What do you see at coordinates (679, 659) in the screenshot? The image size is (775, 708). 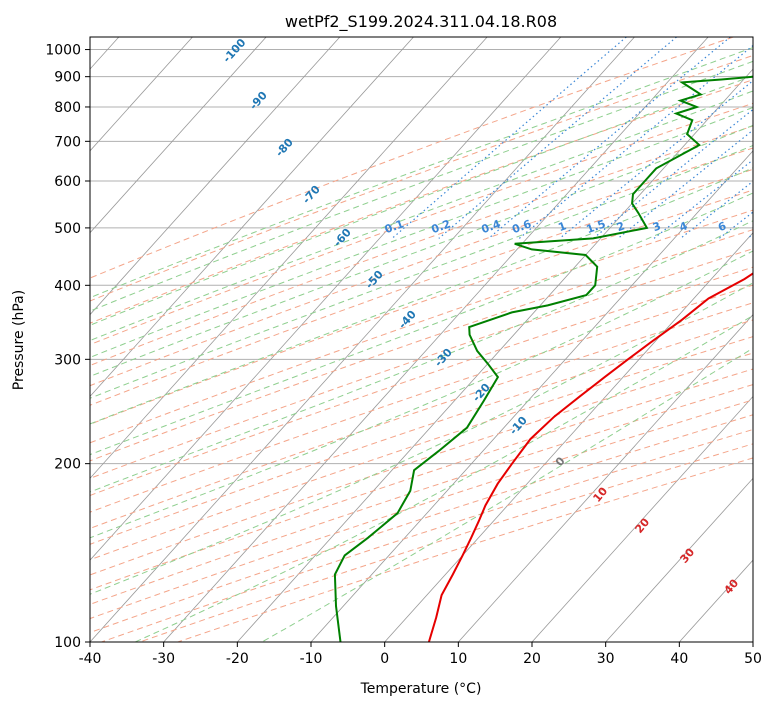 I see `x-tick-label: 40` at bounding box center [679, 659].